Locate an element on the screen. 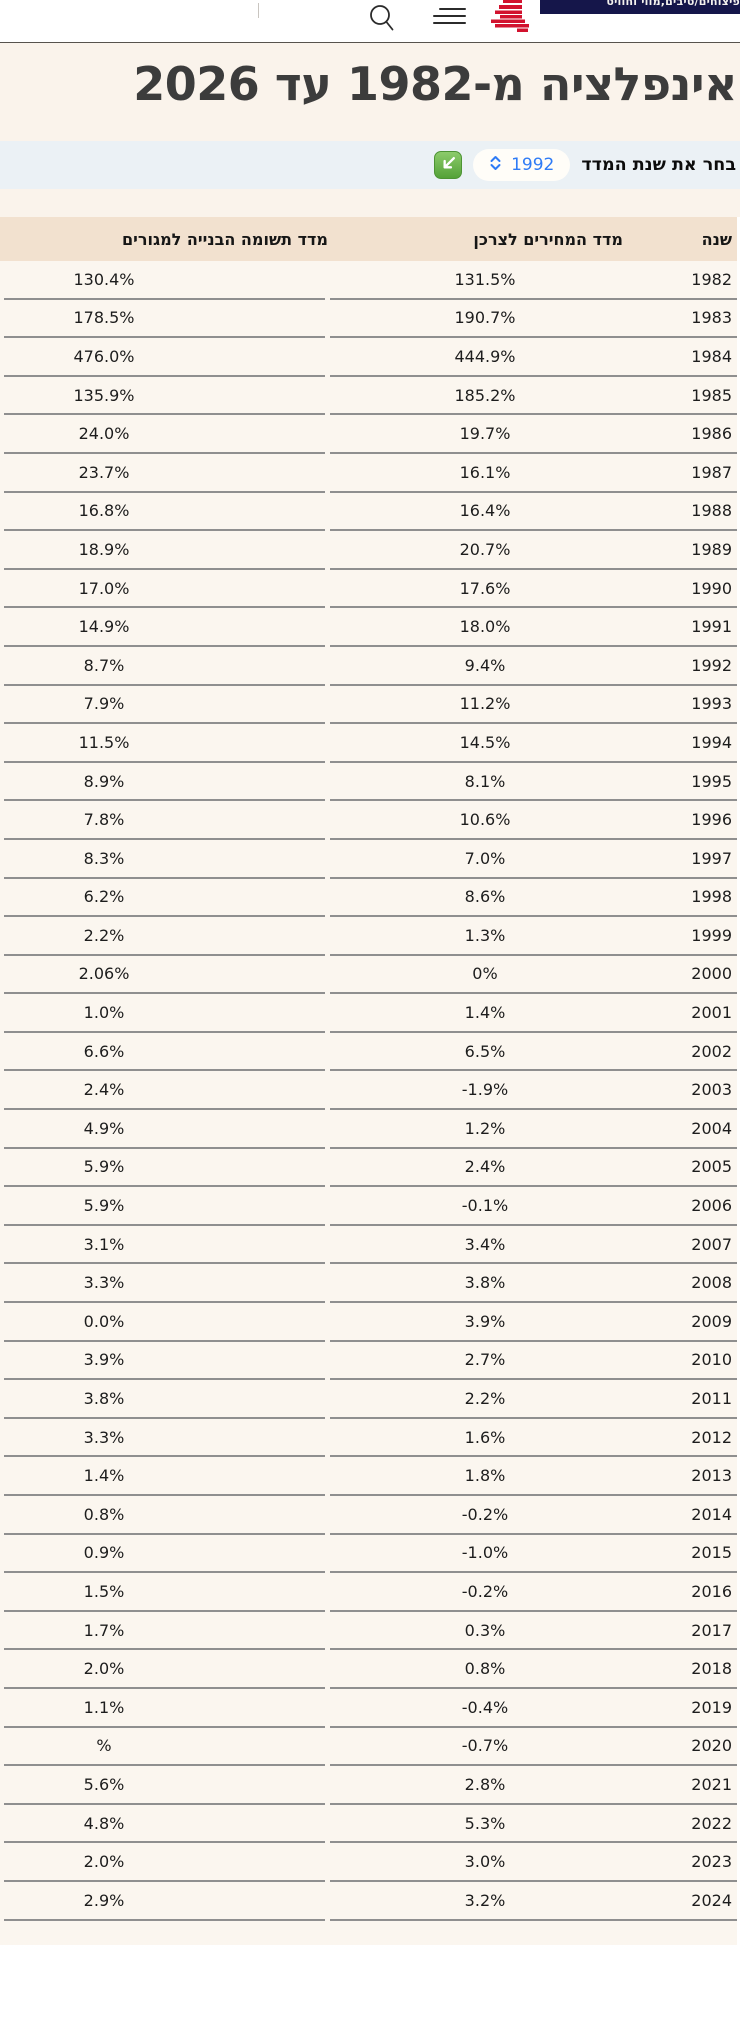 The width and height of the screenshot is (740, 2031). cpi-cell: 3.2% is located at coordinates (485, 1900).